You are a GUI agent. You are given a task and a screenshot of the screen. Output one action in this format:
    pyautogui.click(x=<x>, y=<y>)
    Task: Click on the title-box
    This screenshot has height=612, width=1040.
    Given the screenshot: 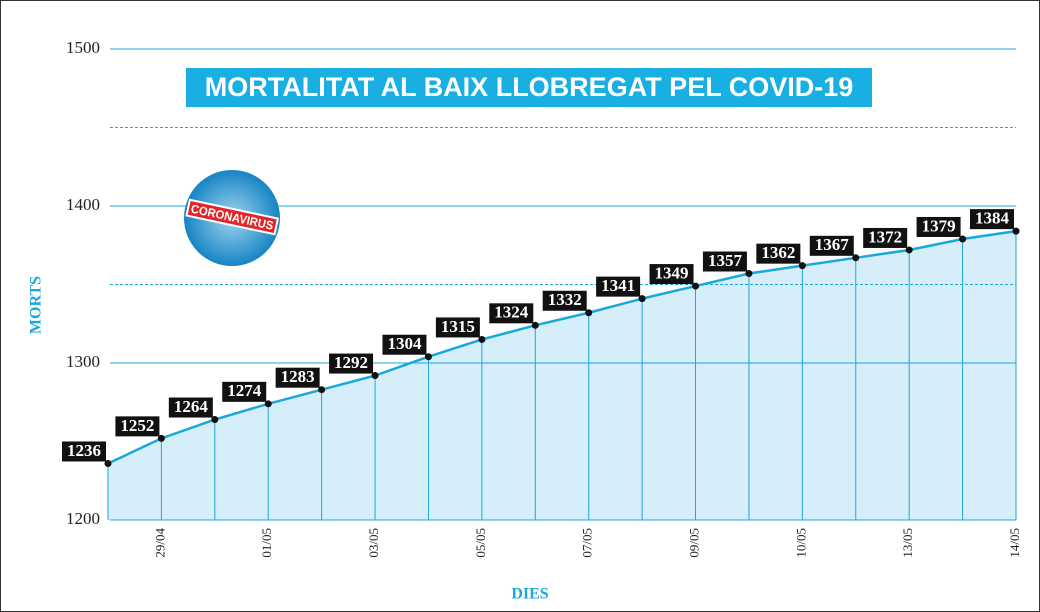 What is the action you would take?
    pyautogui.click(x=529, y=87)
    